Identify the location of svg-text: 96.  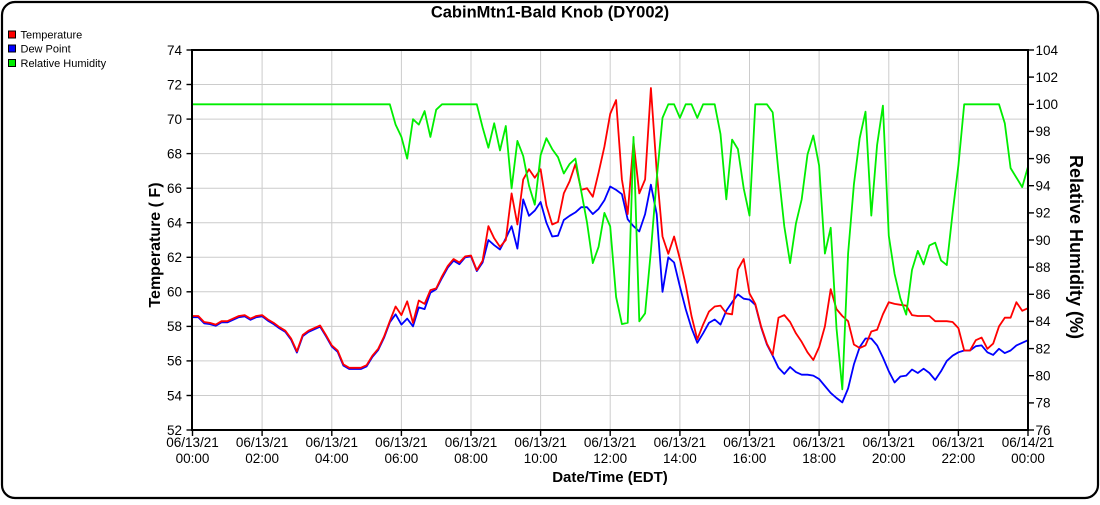
(1043, 158).